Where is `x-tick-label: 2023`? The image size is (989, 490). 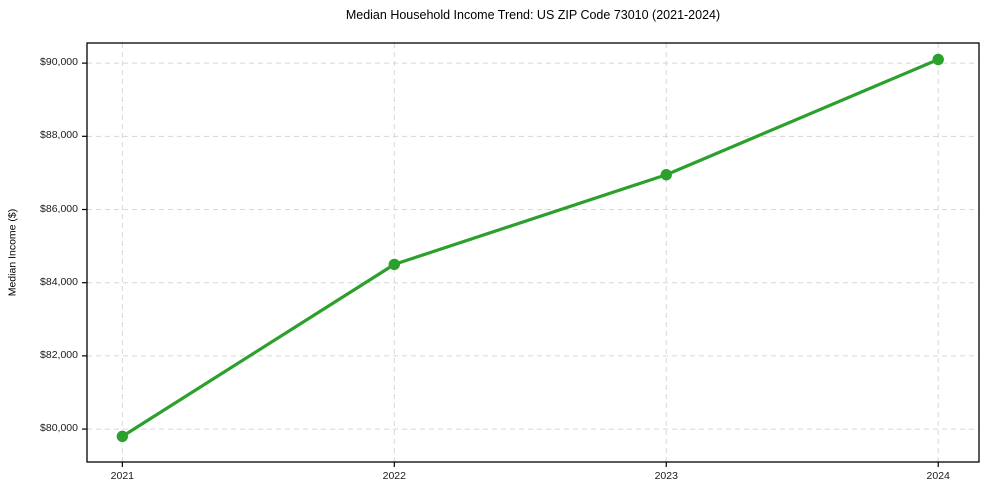
x-tick-label: 2023 is located at coordinates (666, 476).